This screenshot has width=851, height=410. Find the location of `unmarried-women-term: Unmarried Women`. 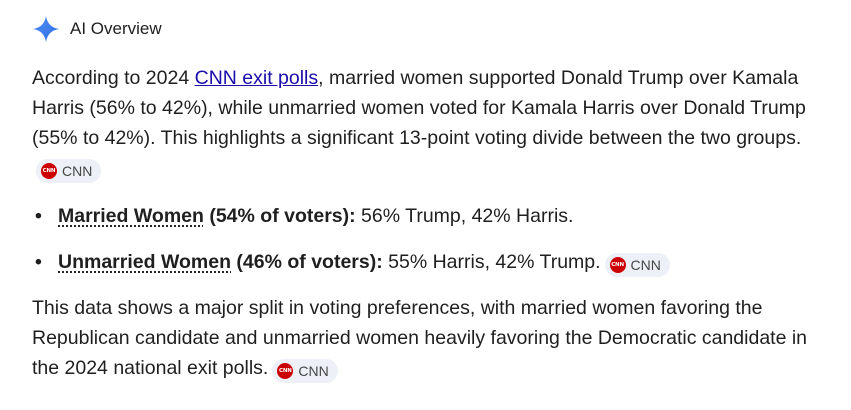

unmarried-women-term: Unmarried Women is located at coordinates (145, 262).